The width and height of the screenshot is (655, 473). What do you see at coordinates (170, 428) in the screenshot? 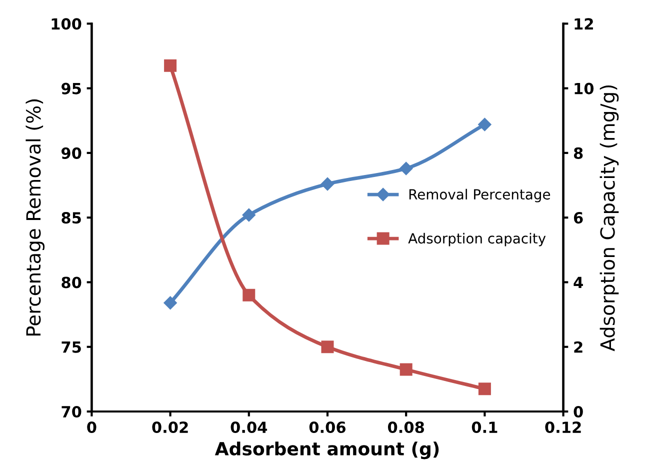
I see `x-tick-label: 0.02` at bounding box center [170, 428].